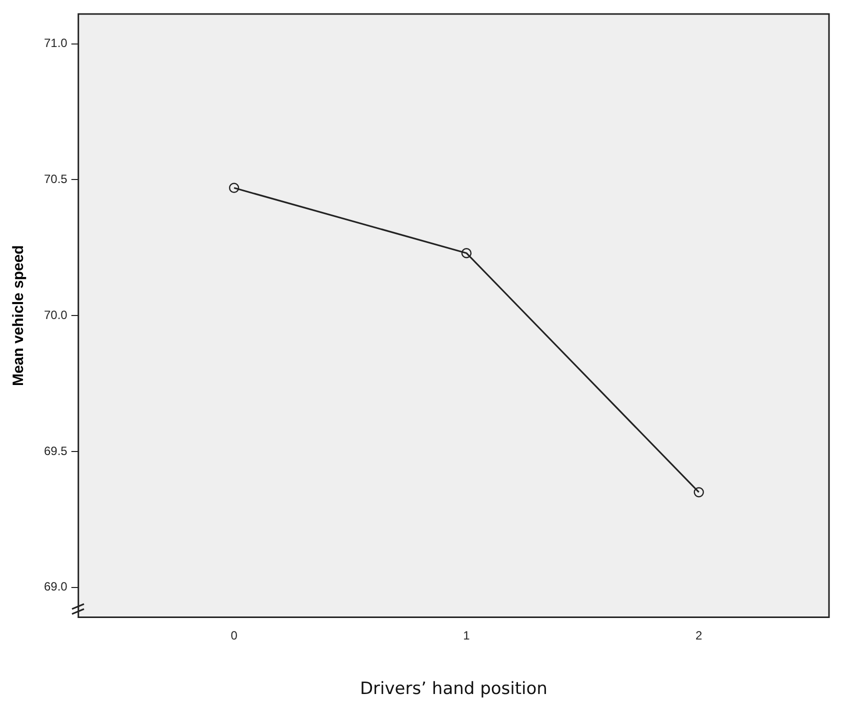 The image size is (845, 704). What do you see at coordinates (234, 635) in the screenshot?
I see `x-tick-label: 0` at bounding box center [234, 635].